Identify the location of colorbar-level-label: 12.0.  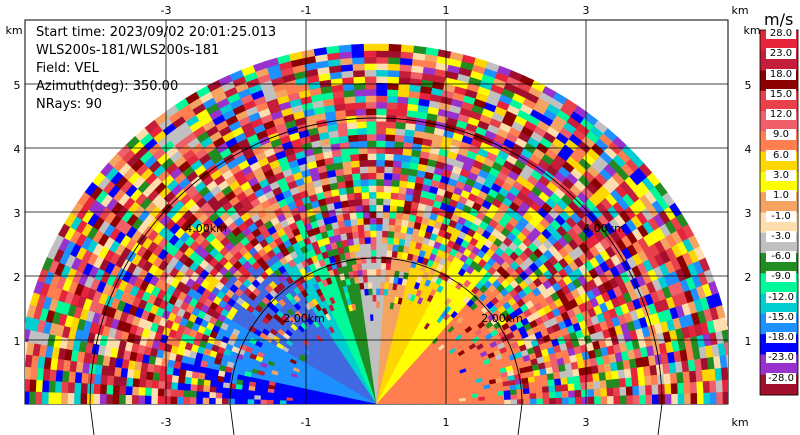
(781, 115).